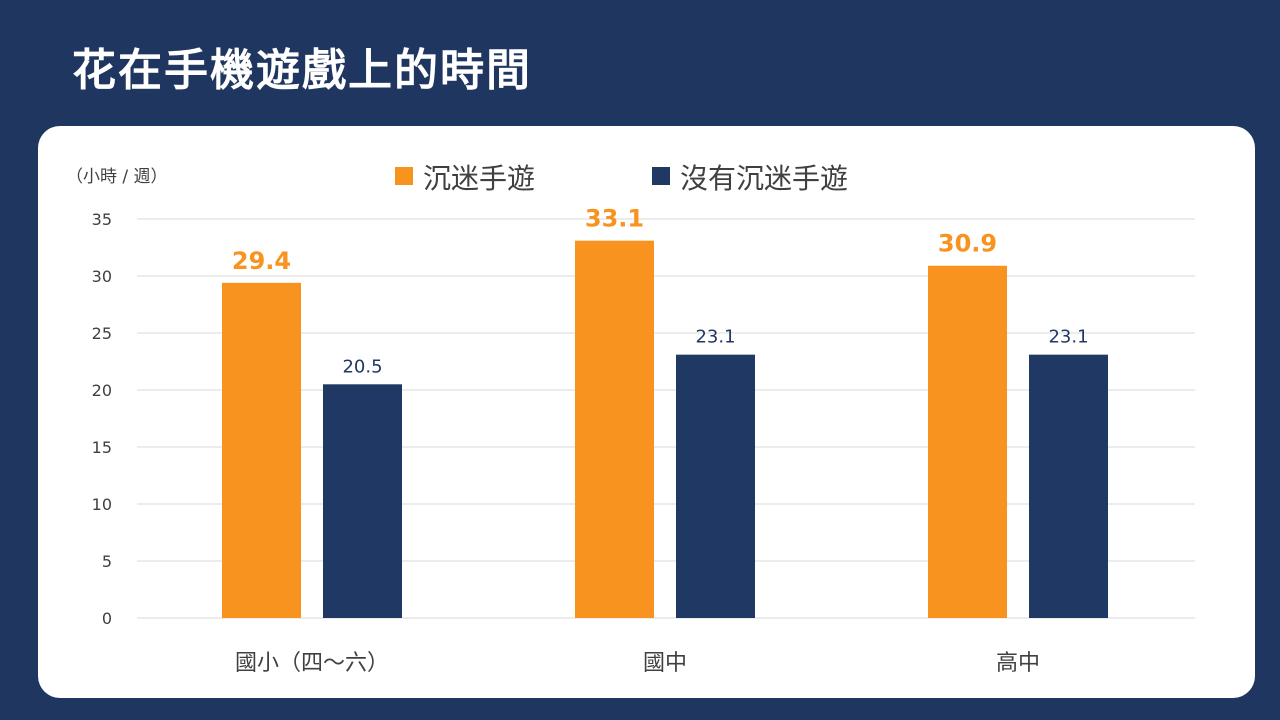  I want to click on y-tick-label: 25, so click(102, 333).